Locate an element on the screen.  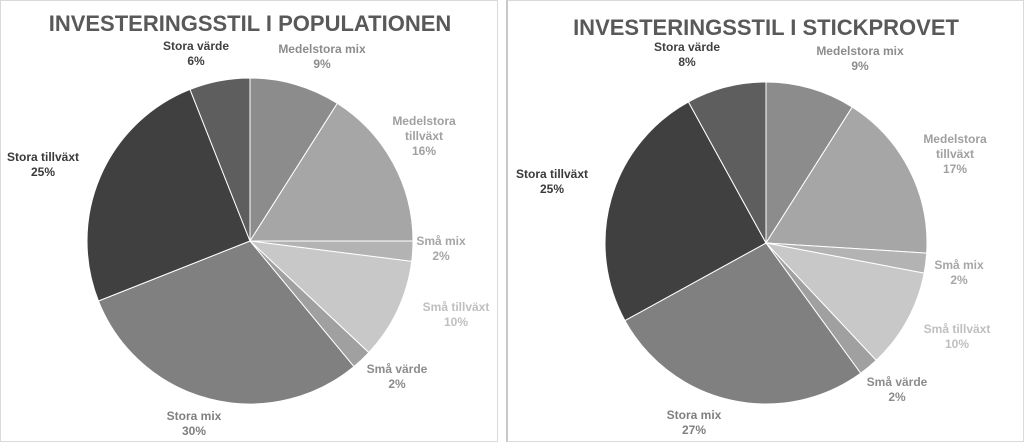
slice-value-label: 30% is located at coordinates (194, 431).